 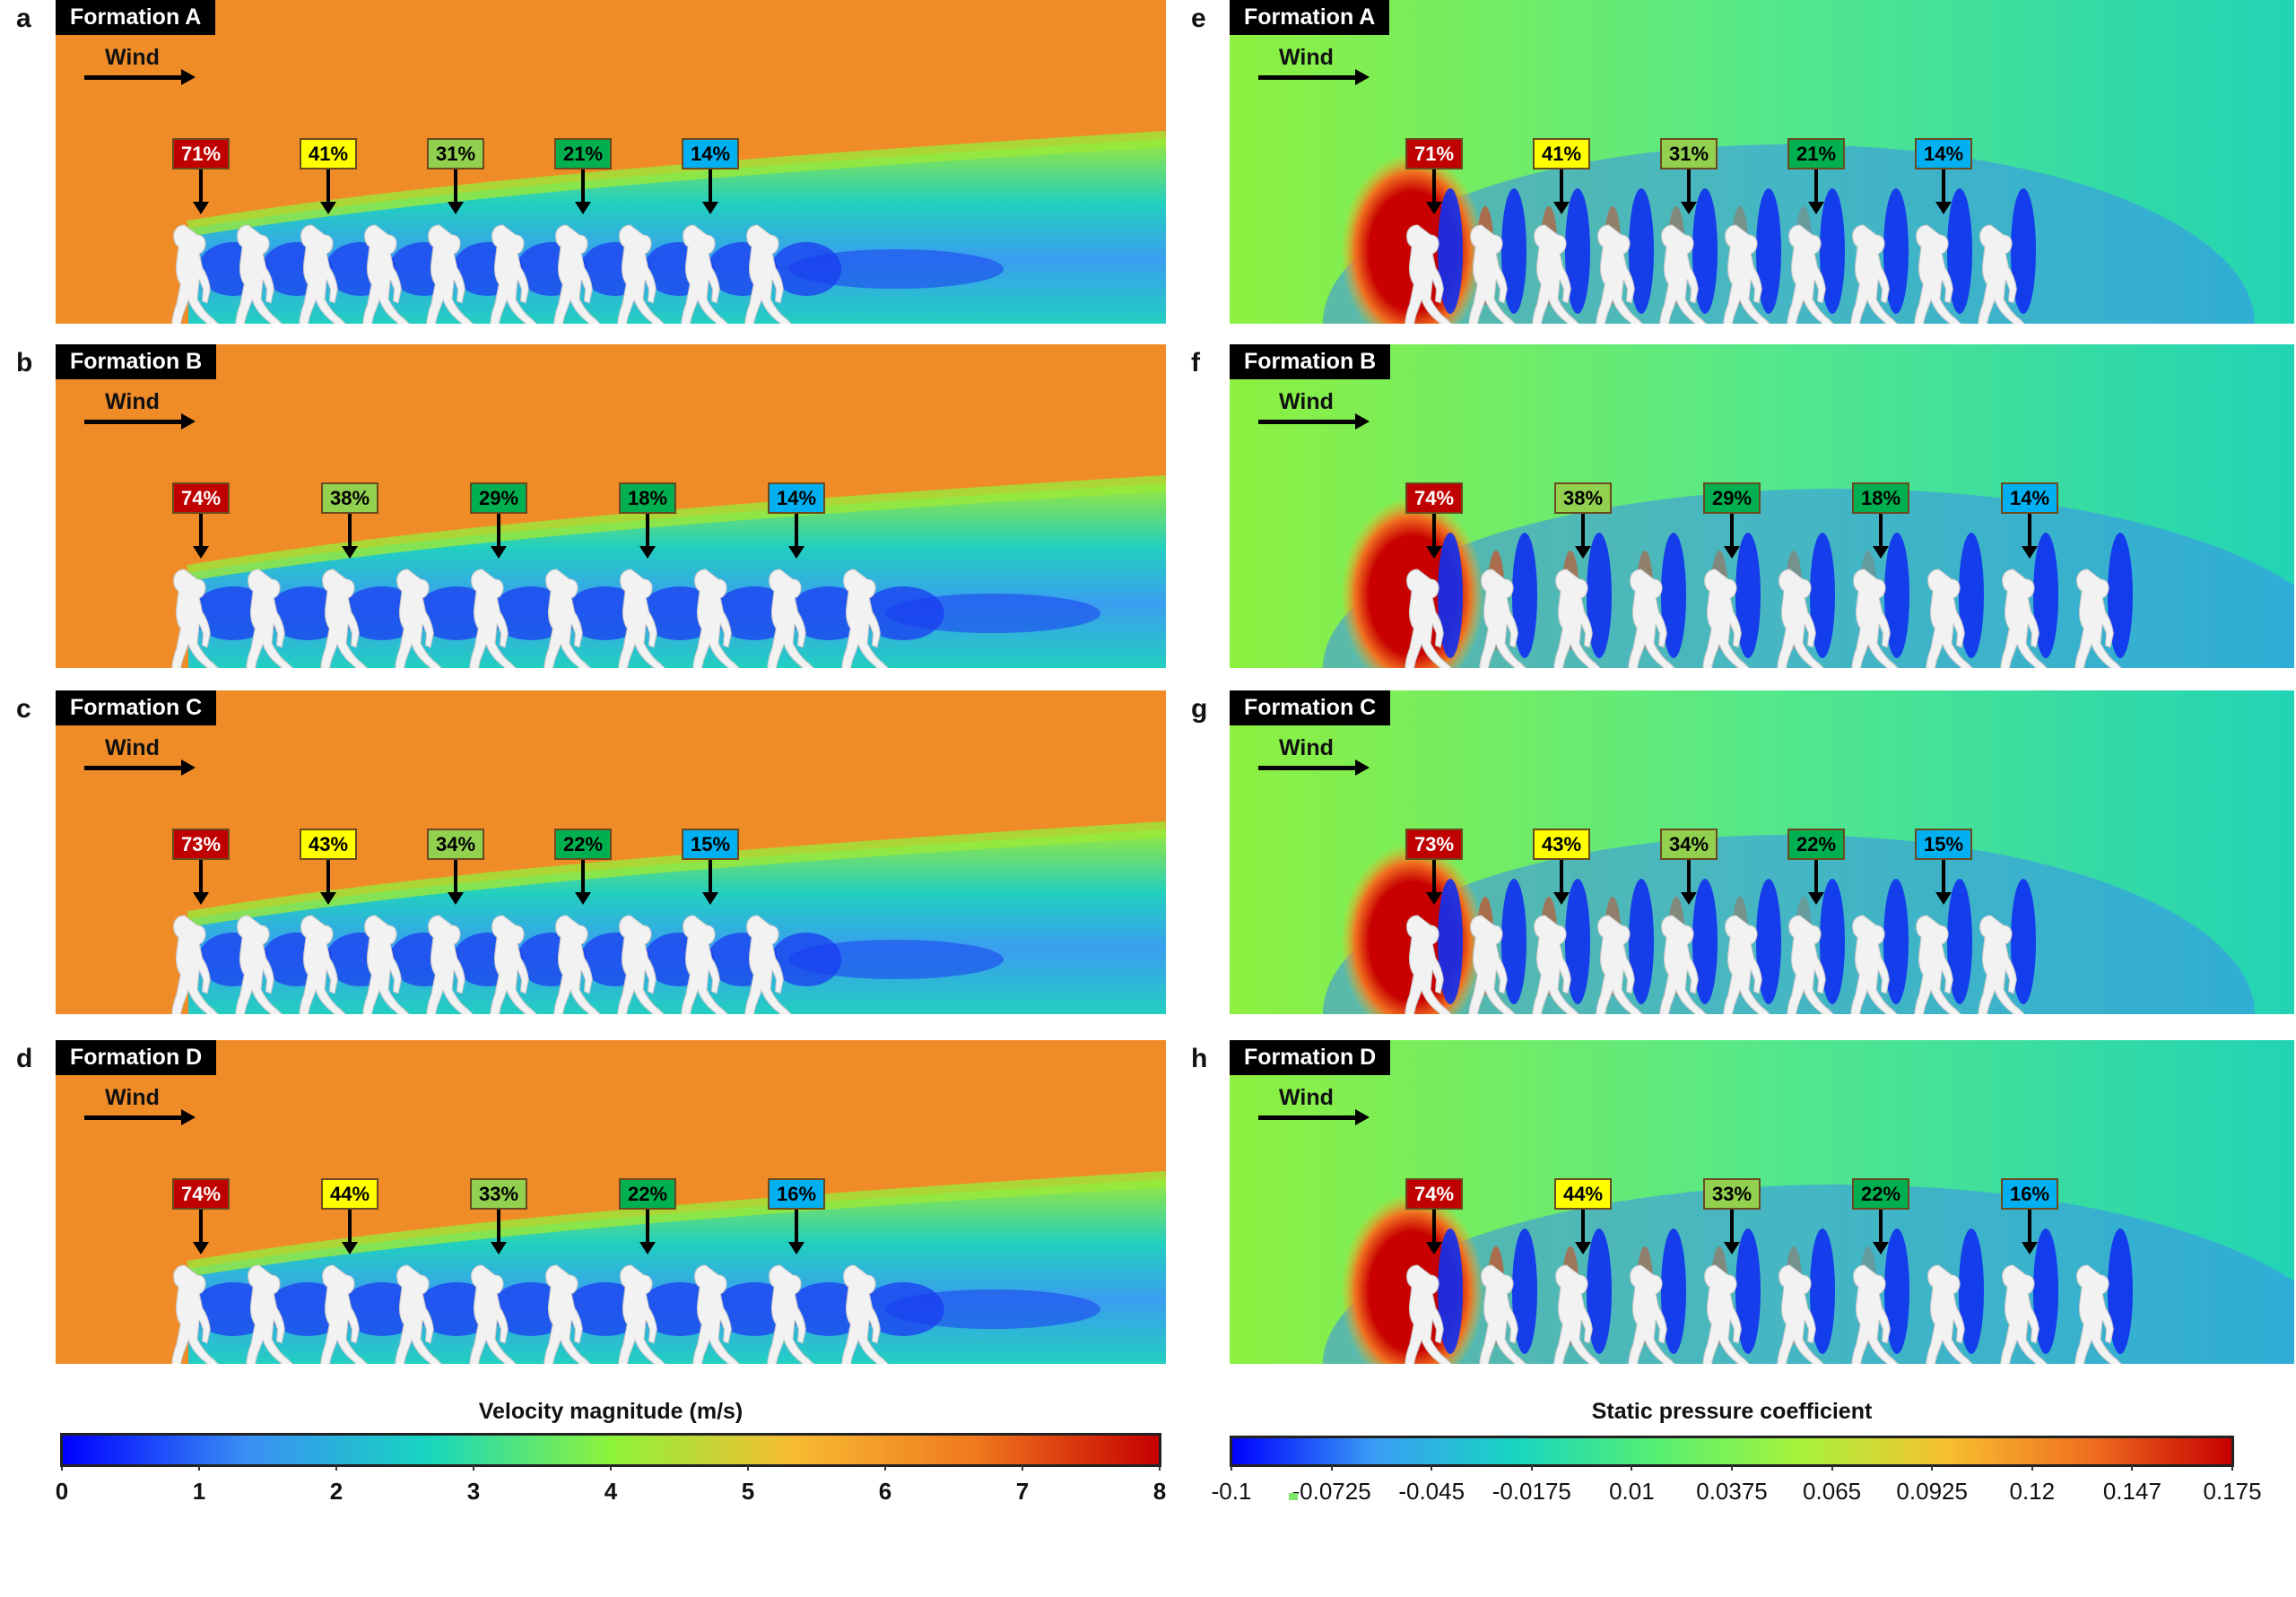 What do you see at coordinates (473, 1491) in the screenshot?
I see `velocity-colorbar-tick-label: 3` at bounding box center [473, 1491].